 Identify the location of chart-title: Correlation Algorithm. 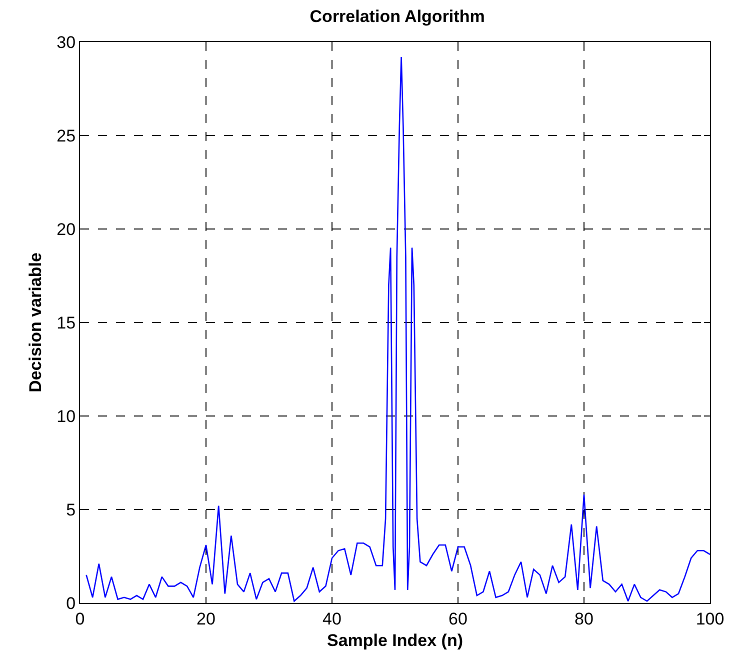
(397, 16).